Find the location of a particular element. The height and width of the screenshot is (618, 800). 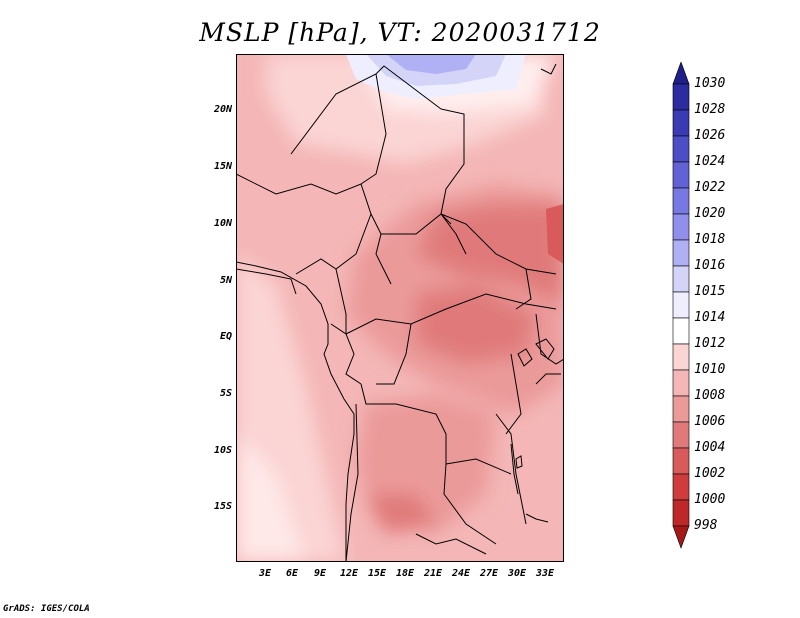

colorbar-label: 1002 is located at coordinates (710, 473).